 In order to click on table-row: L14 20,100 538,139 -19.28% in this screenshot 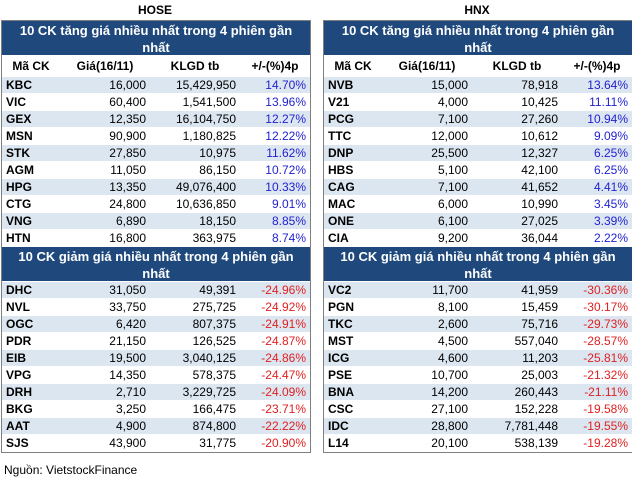, I will do `click(478, 443)`.